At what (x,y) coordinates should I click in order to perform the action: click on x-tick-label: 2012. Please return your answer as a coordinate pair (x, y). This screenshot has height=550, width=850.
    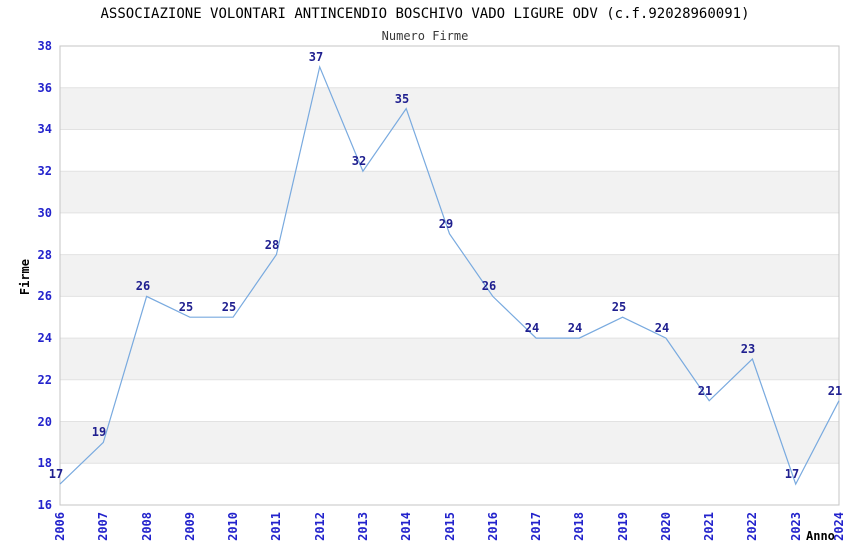
    Looking at the image, I should click on (320, 526).